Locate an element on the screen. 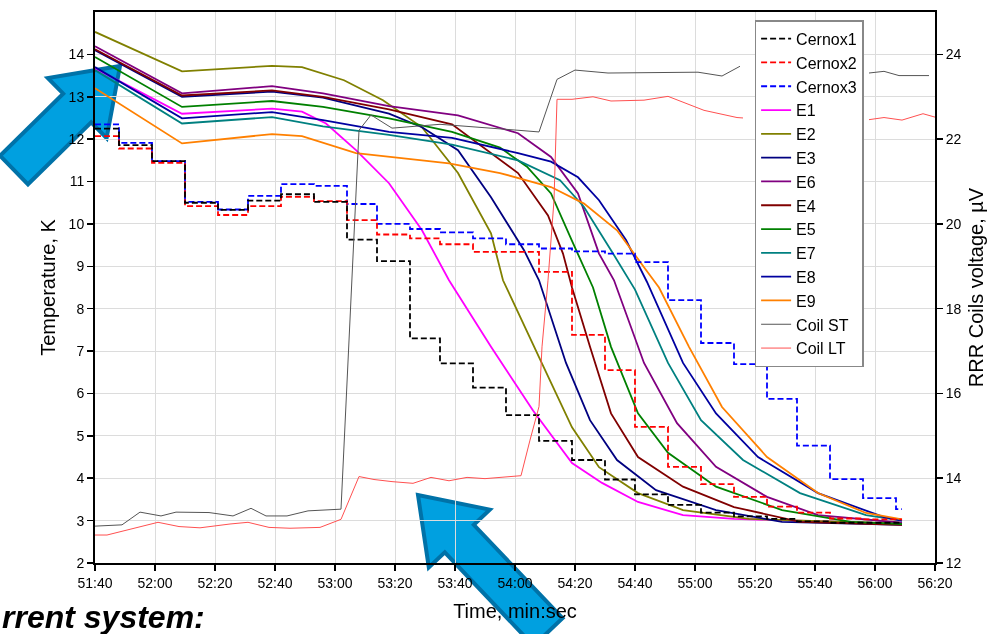 Image resolution: width=1006 pixels, height=634 pixels. x-tick-label: 52:00 is located at coordinates (155, 582).